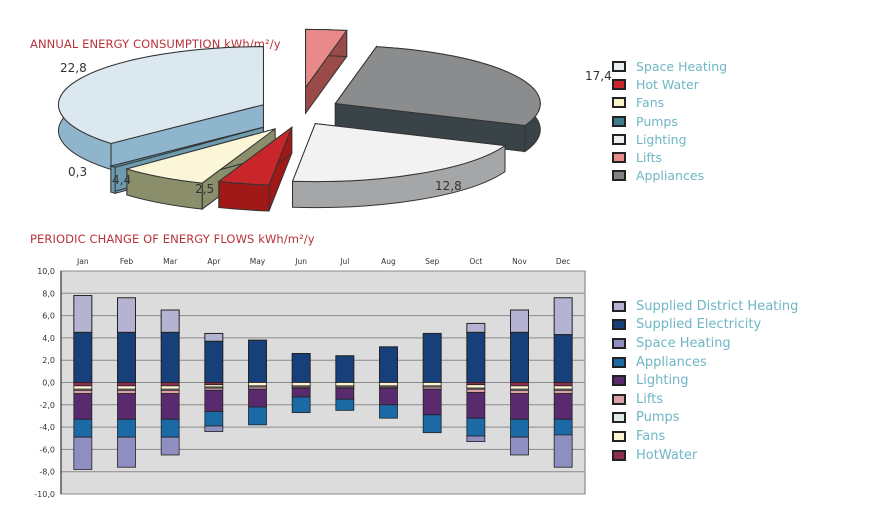 The height and width of the screenshot is (526, 882). What do you see at coordinates (47, 449) in the screenshot?
I see `y-tick-label: -6,0` at bounding box center [47, 449].